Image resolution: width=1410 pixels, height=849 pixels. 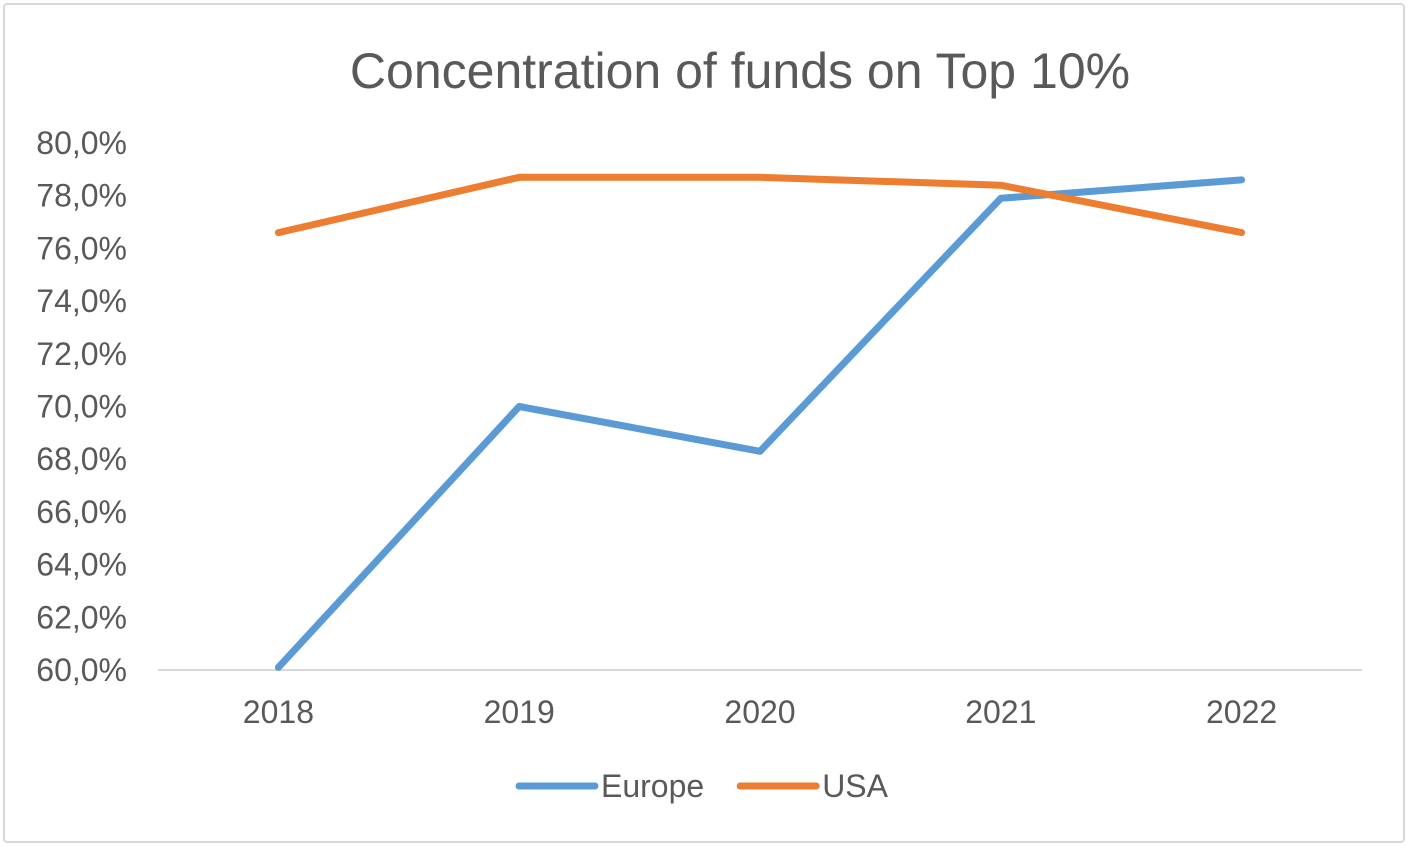 I want to click on legend: Europe USA, so click(x=702, y=786).